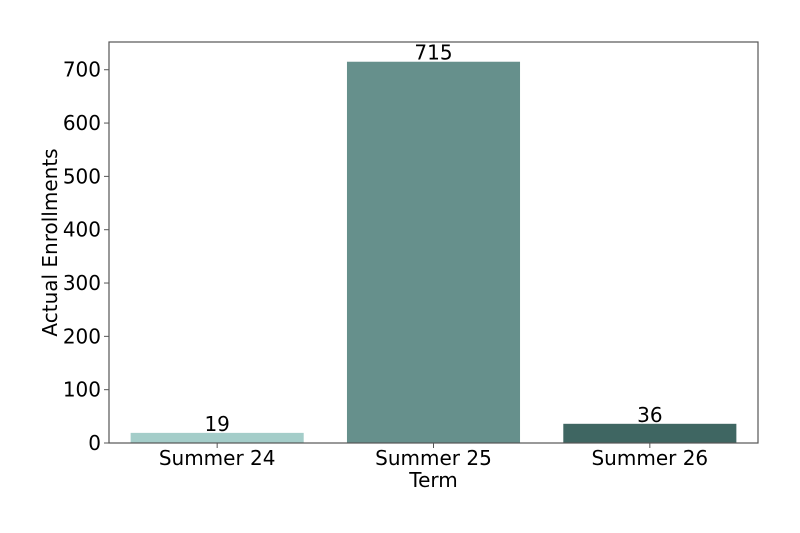 This screenshot has height=533, width=800. What do you see at coordinates (649, 458) in the screenshot?
I see `x-tick-label: Summer 26` at bounding box center [649, 458].